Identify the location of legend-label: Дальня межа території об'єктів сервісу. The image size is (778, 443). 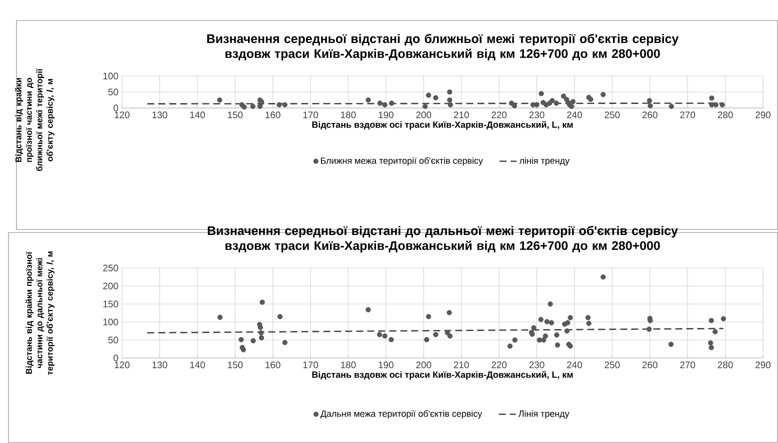
(401, 414).